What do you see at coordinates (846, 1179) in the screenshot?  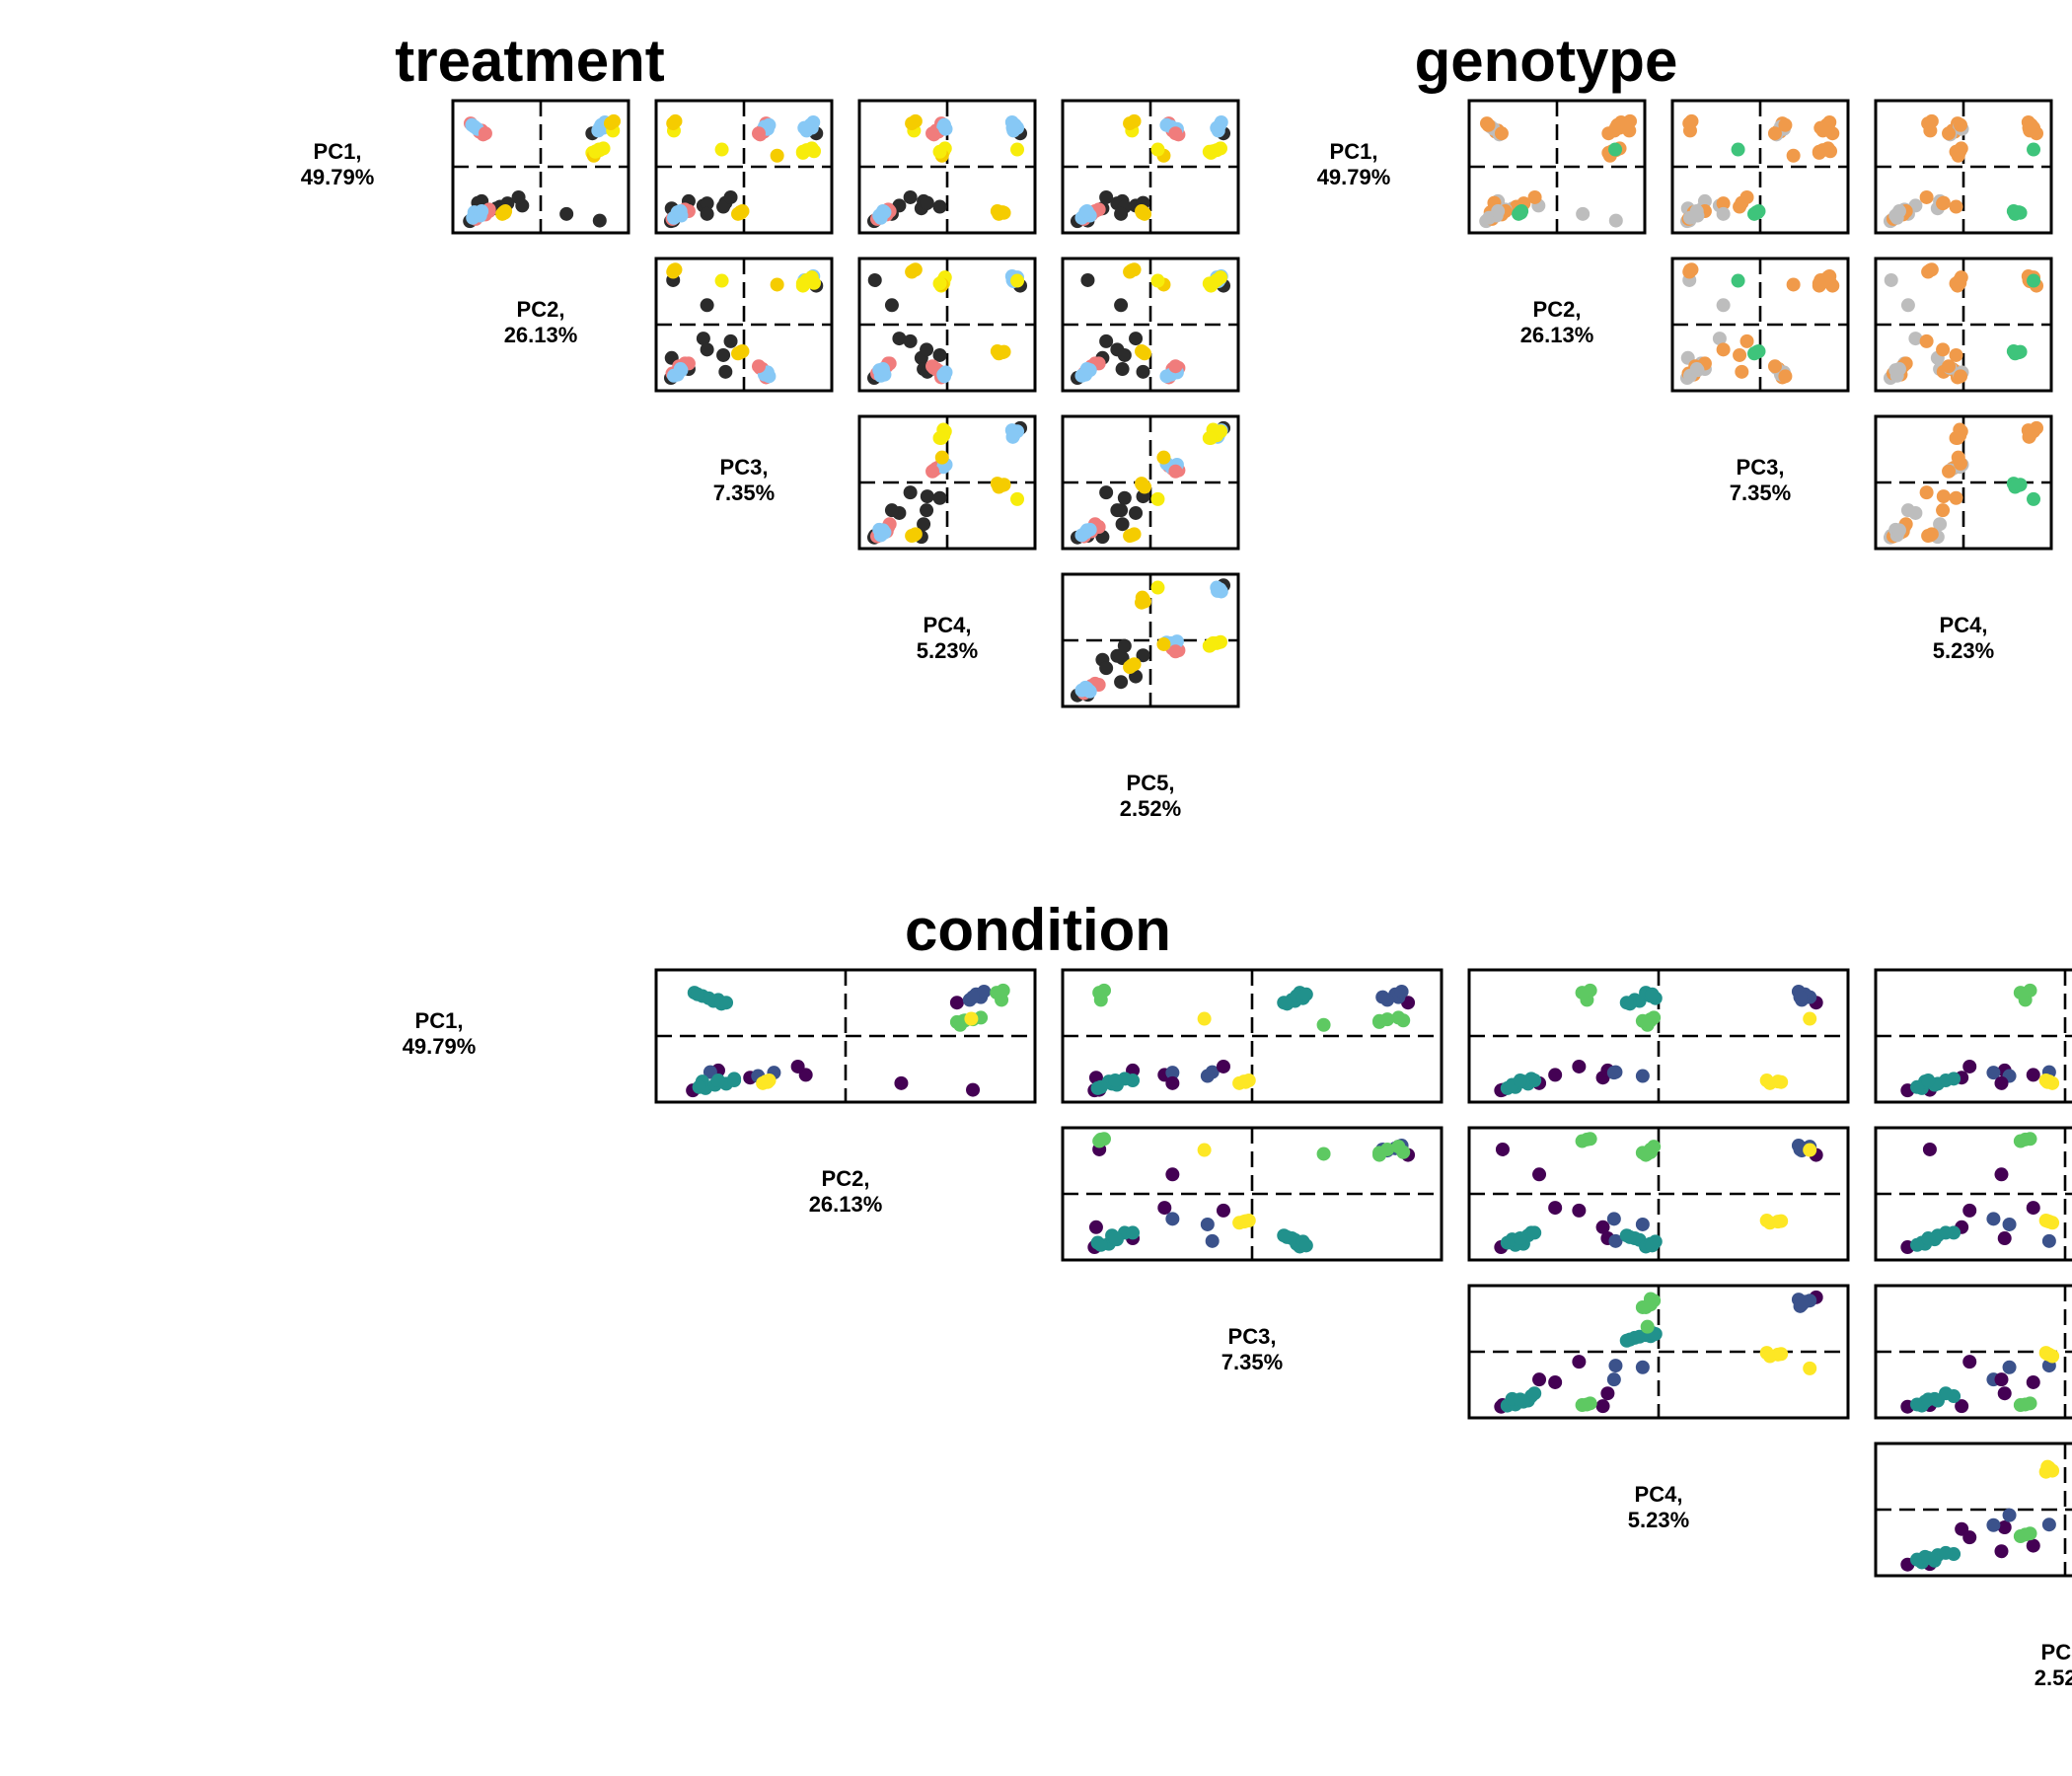 I see `pc-label-name: PC2,` at bounding box center [846, 1179].